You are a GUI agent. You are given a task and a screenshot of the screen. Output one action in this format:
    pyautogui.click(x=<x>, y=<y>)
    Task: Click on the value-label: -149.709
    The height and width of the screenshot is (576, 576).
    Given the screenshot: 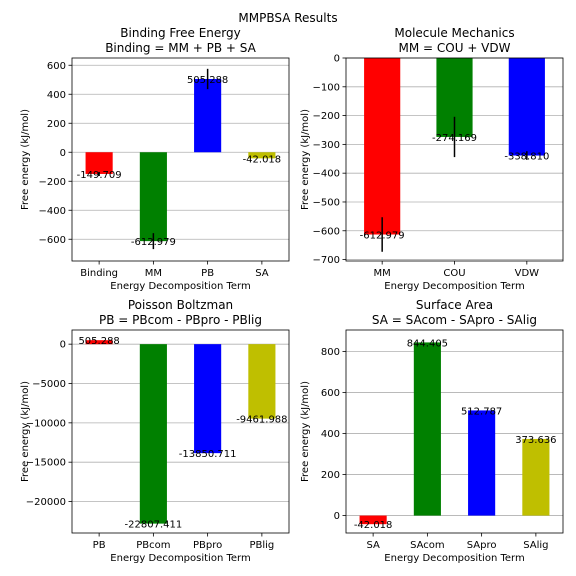 What is the action you would take?
    pyautogui.click(x=99, y=175)
    